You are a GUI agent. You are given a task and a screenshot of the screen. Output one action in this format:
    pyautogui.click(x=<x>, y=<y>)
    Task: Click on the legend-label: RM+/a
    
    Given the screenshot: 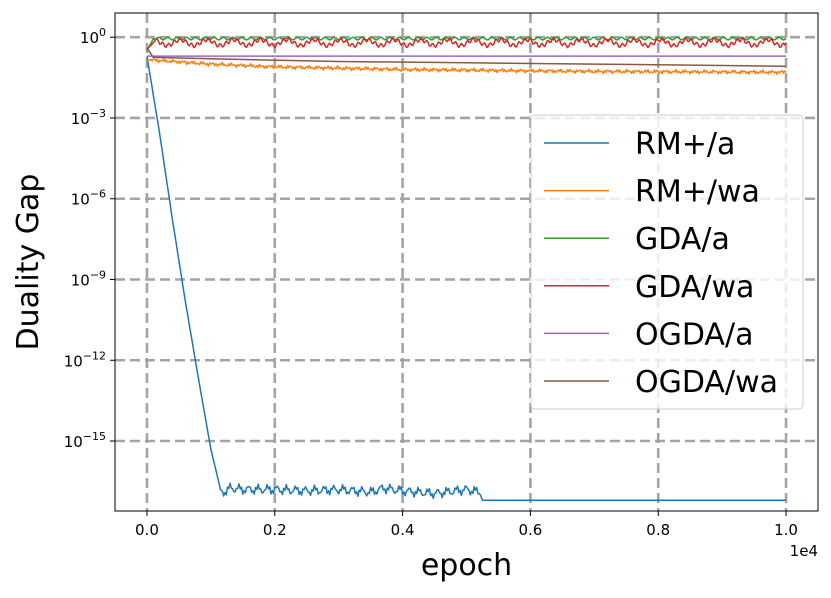 What is the action you would take?
    pyautogui.click(x=685, y=144)
    